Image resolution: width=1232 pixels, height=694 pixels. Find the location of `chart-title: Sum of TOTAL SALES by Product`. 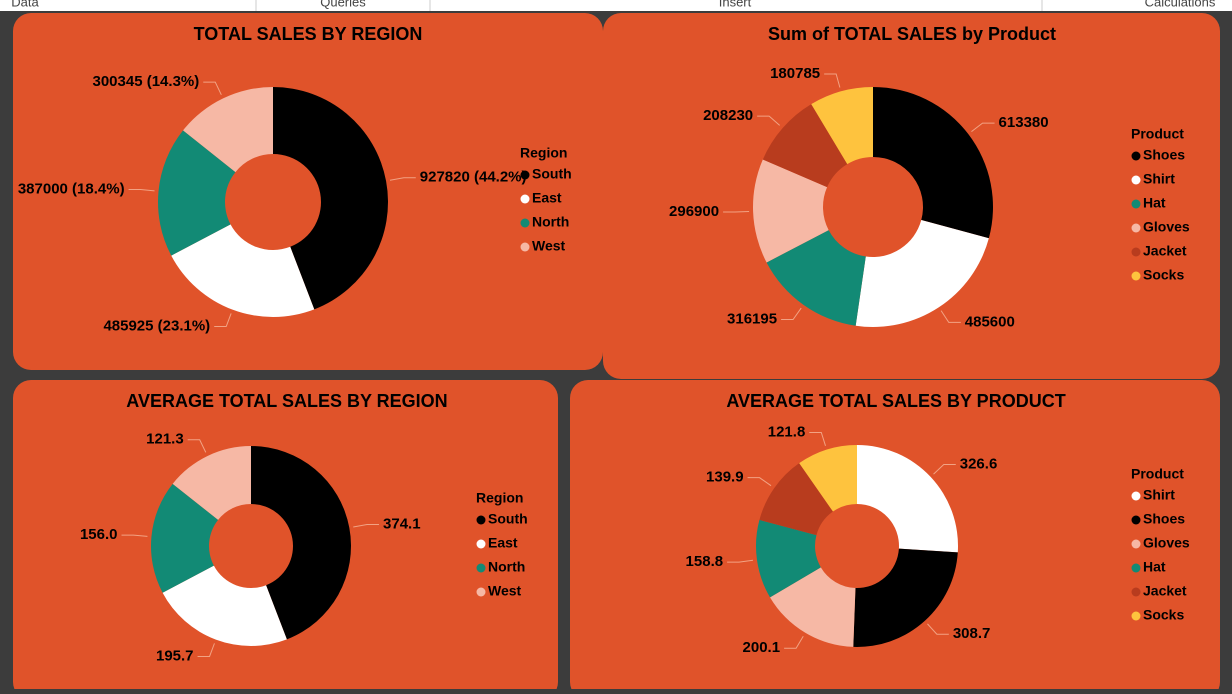

chart-title: Sum of TOTAL SALES by Product is located at coordinates (912, 34).